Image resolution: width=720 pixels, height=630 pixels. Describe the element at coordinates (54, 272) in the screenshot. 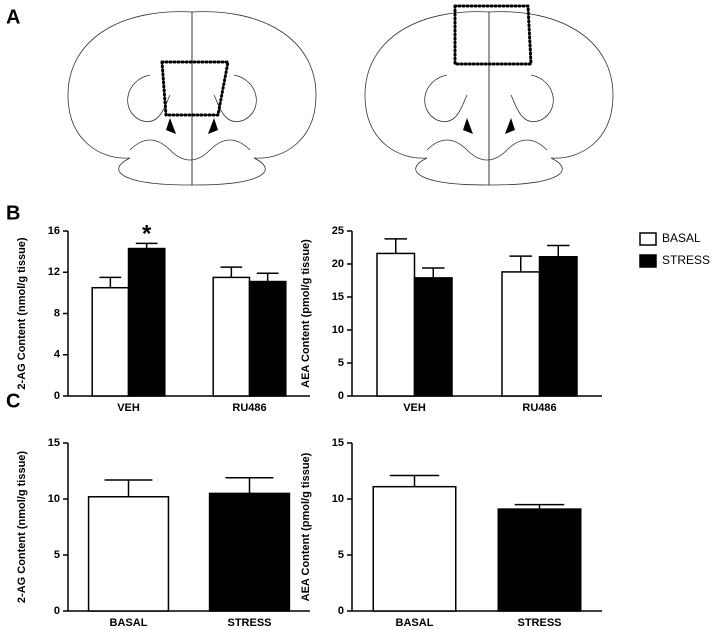

I see `y-tick-label: 12` at that location.